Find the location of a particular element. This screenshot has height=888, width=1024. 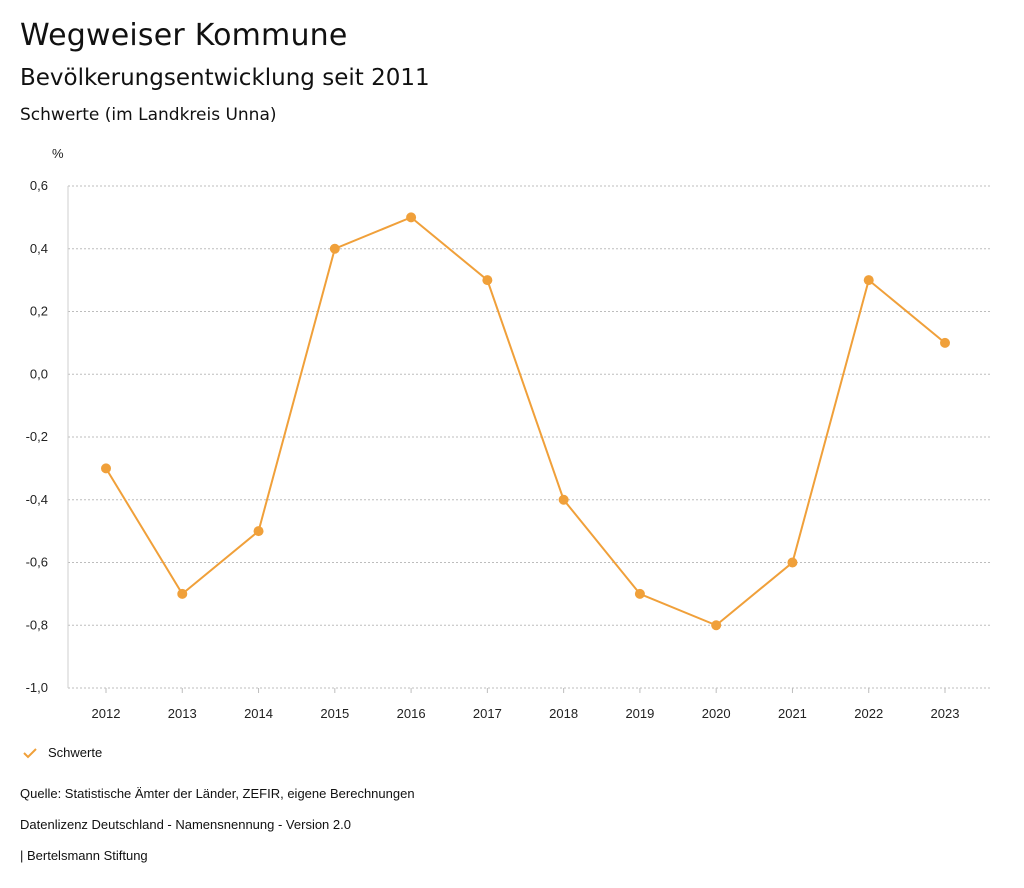

x-tick-label: 2012 is located at coordinates (106, 713).